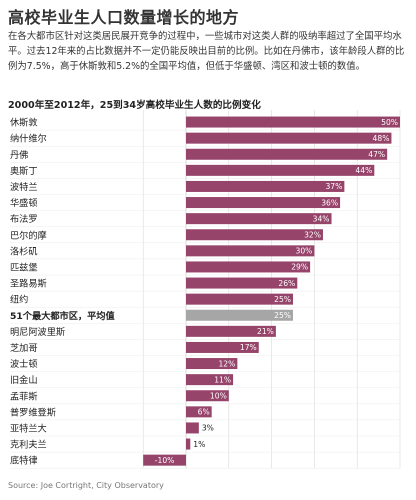 Image resolution: width=416 pixels, height=500 pixels. What do you see at coordinates (28, 139) in the screenshot?
I see `category-label: 纳什维尔` at bounding box center [28, 139].